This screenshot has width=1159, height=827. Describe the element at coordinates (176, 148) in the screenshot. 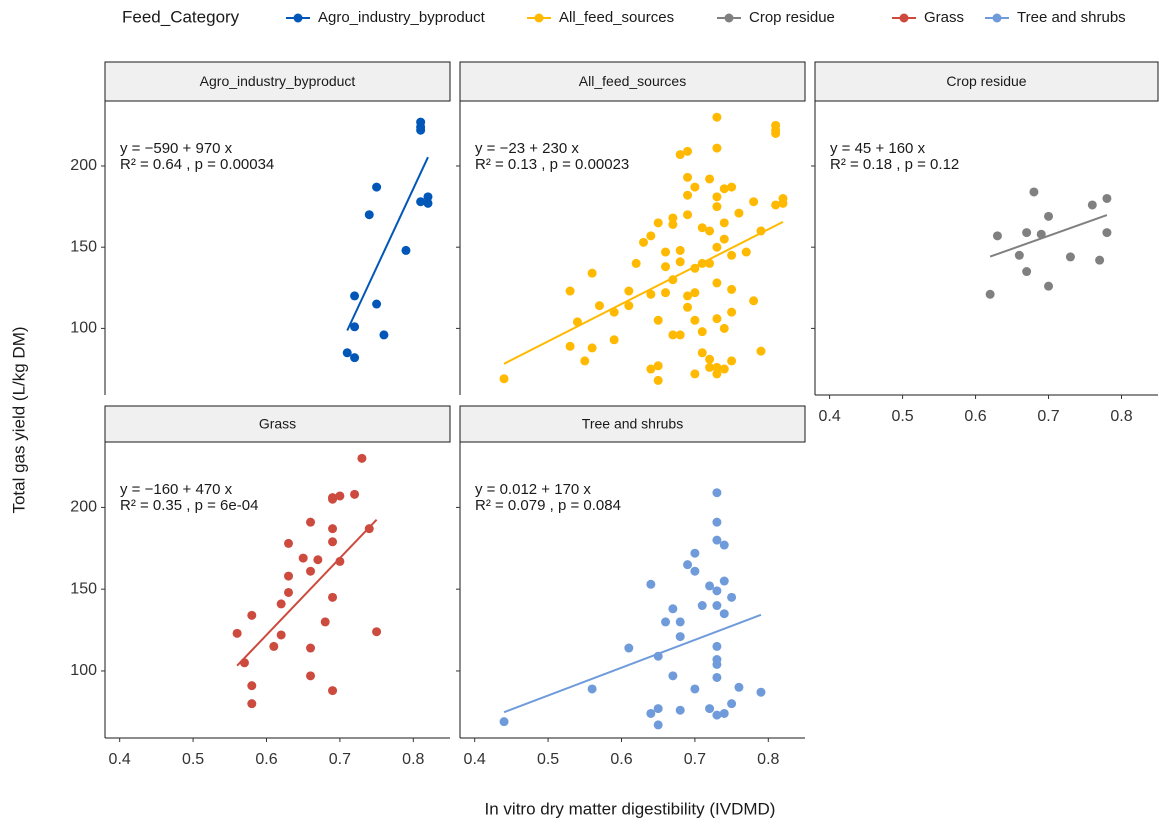

I see `equation: y = −590 + 970 x` at that location.